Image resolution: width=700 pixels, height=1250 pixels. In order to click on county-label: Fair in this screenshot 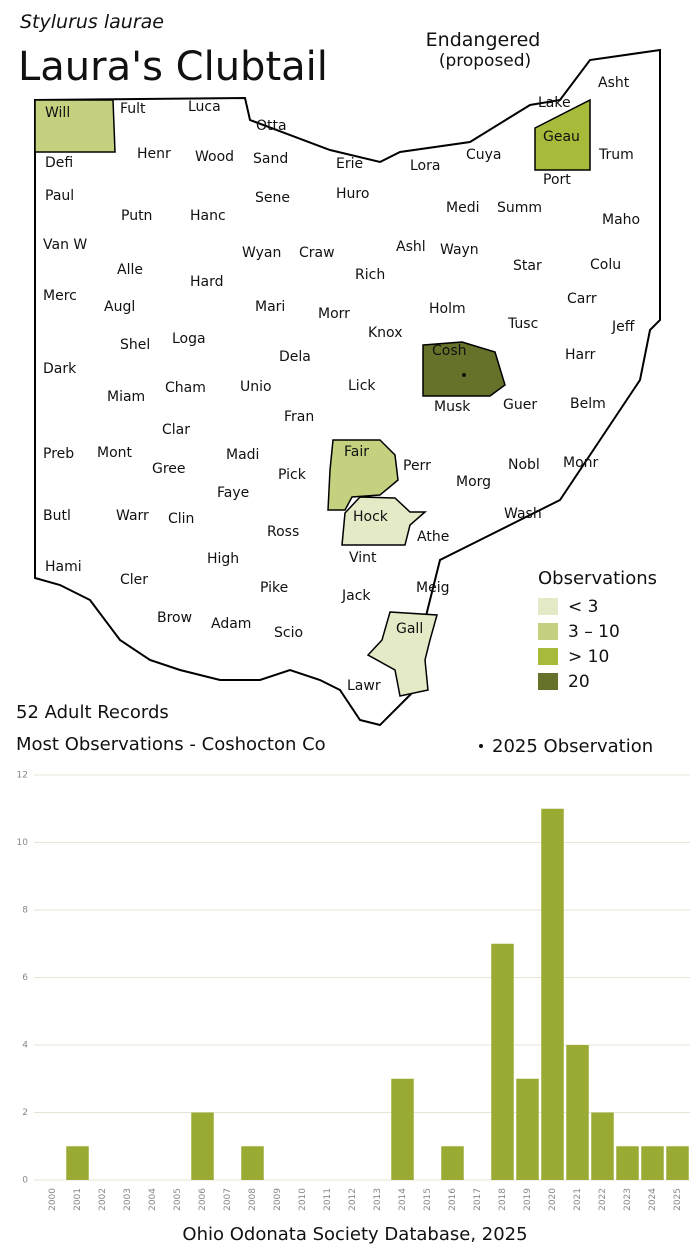, I will do `click(356, 452)`.